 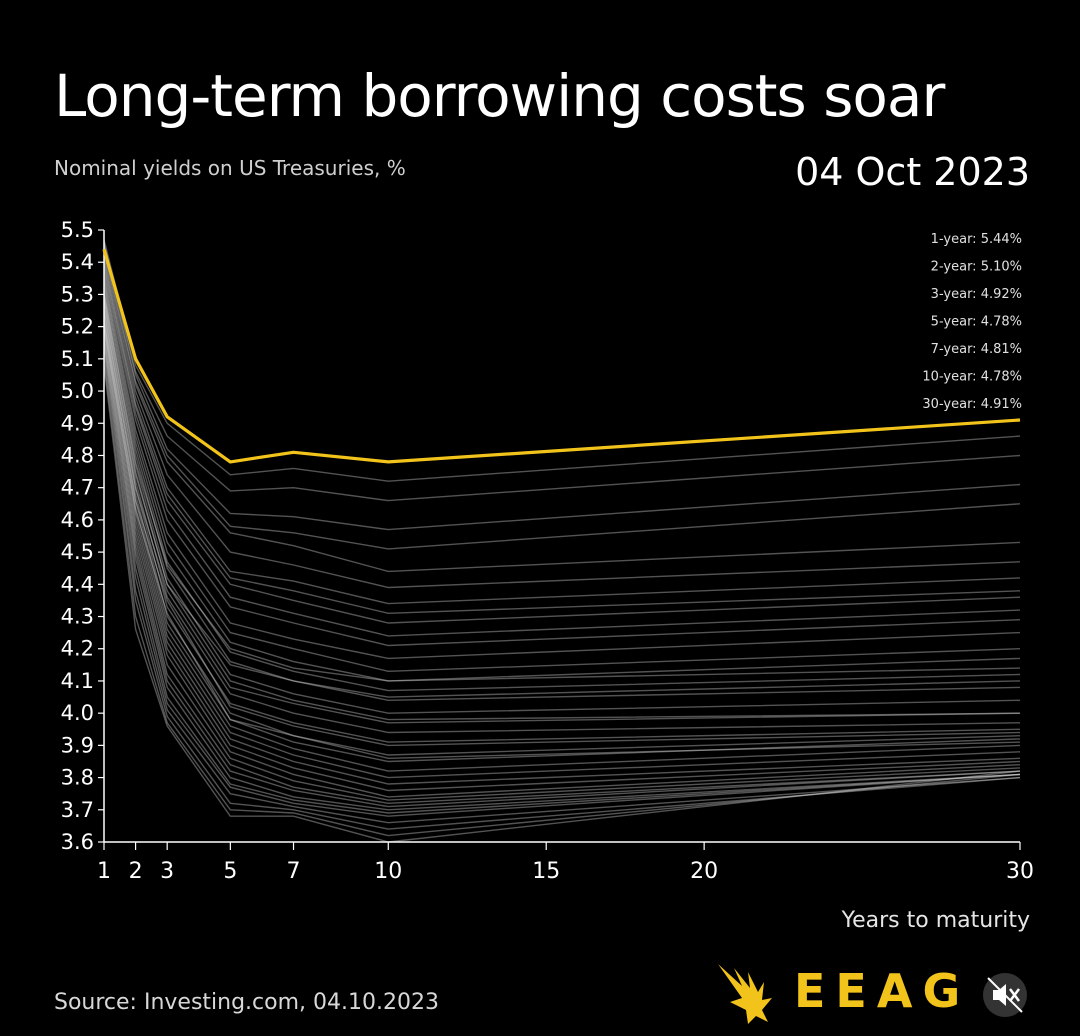 I want to click on speaker-muted-icon, so click(x=1005, y=995).